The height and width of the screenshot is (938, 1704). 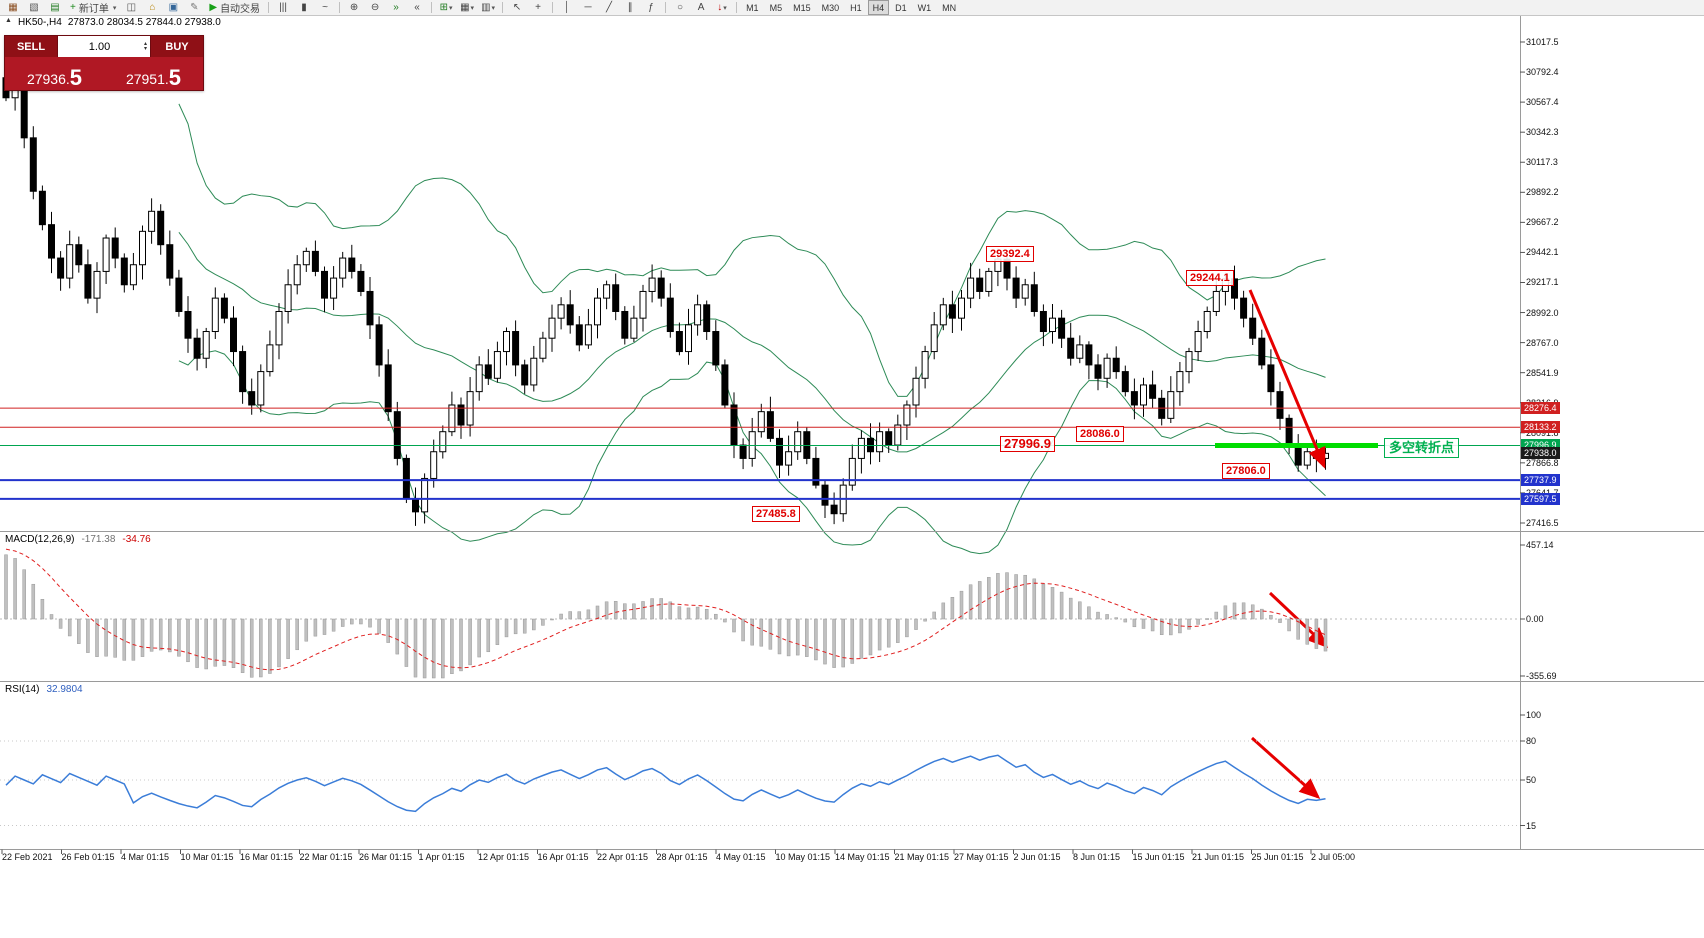 I want to click on spinner-down-icon: ▾, so click(x=145, y=48).